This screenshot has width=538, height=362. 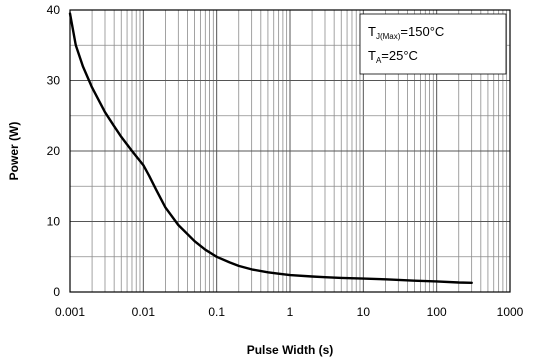 I want to click on legend-tj-max: TJ(Max)=150°C, so click(x=406, y=32).